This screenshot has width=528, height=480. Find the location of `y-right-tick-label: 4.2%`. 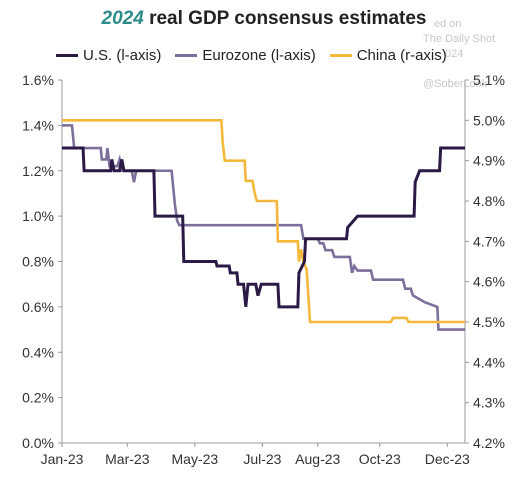

y-right-tick-label: 4.2% is located at coordinates (489, 443).